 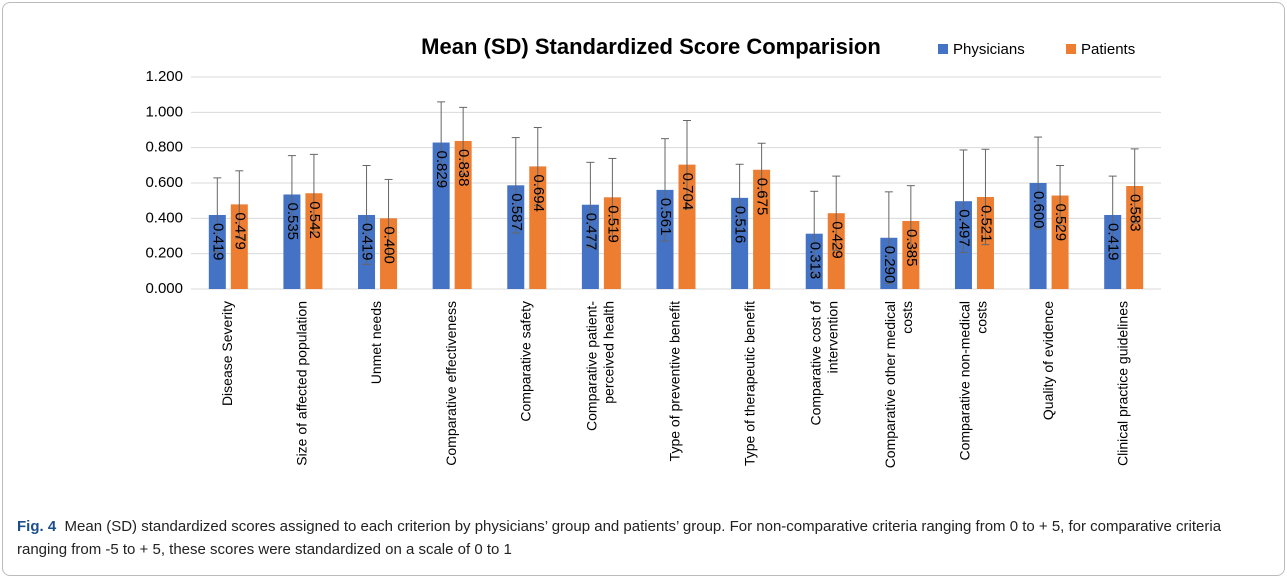 I want to click on value-label: 0.429, so click(x=836, y=240).